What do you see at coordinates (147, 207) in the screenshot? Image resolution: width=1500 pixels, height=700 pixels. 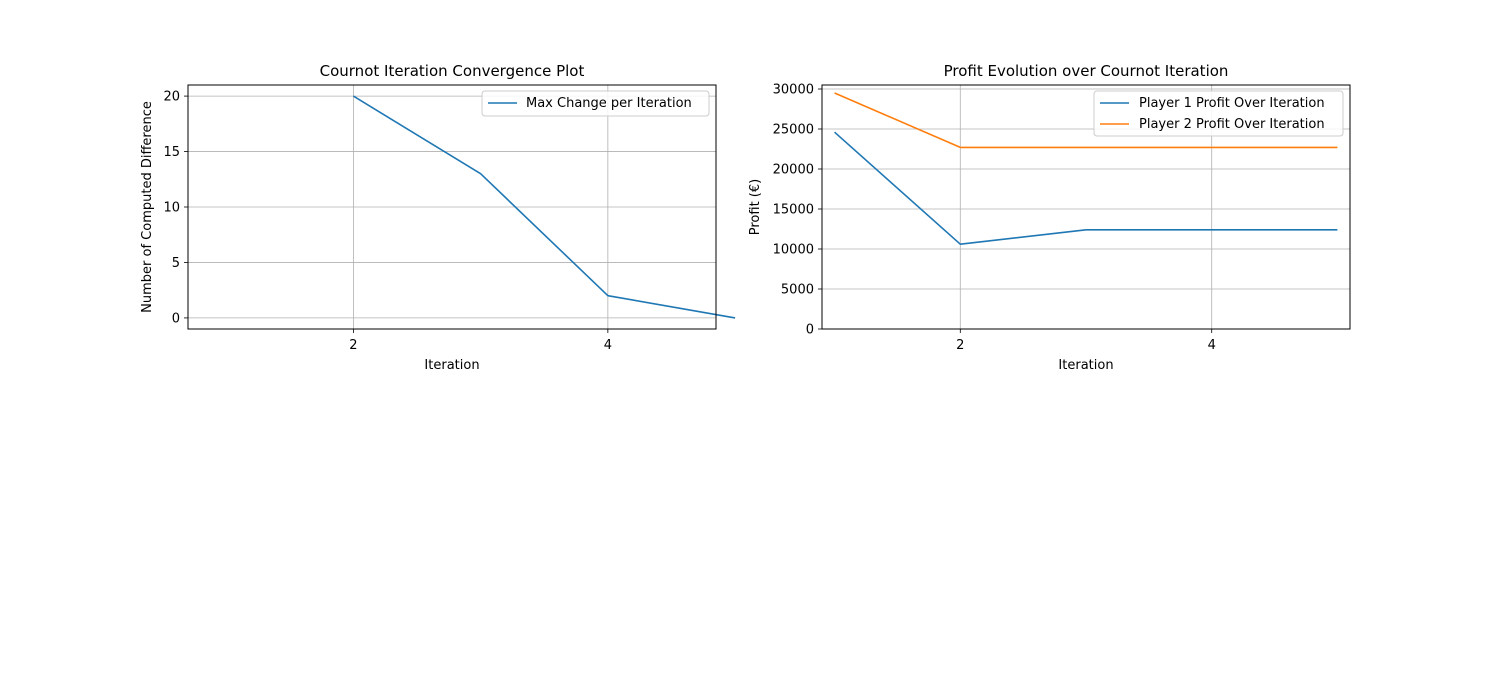 I see `y-axis-label: Number of Computed Difference` at bounding box center [147, 207].